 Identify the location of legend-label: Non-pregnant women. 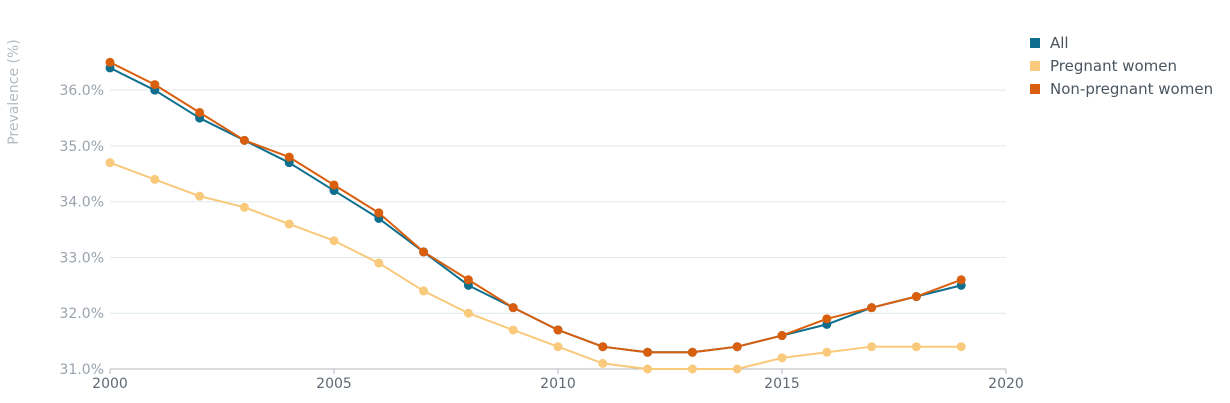
(1131, 89).